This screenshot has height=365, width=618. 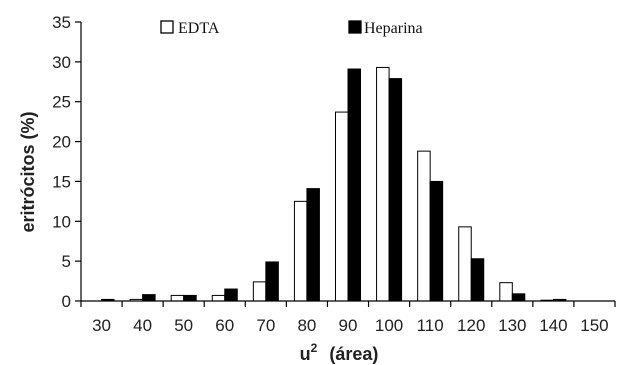 What do you see at coordinates (61, 142) in the screenshot?
I see `y-tick-label: 20` at bounding box center [61, 142].